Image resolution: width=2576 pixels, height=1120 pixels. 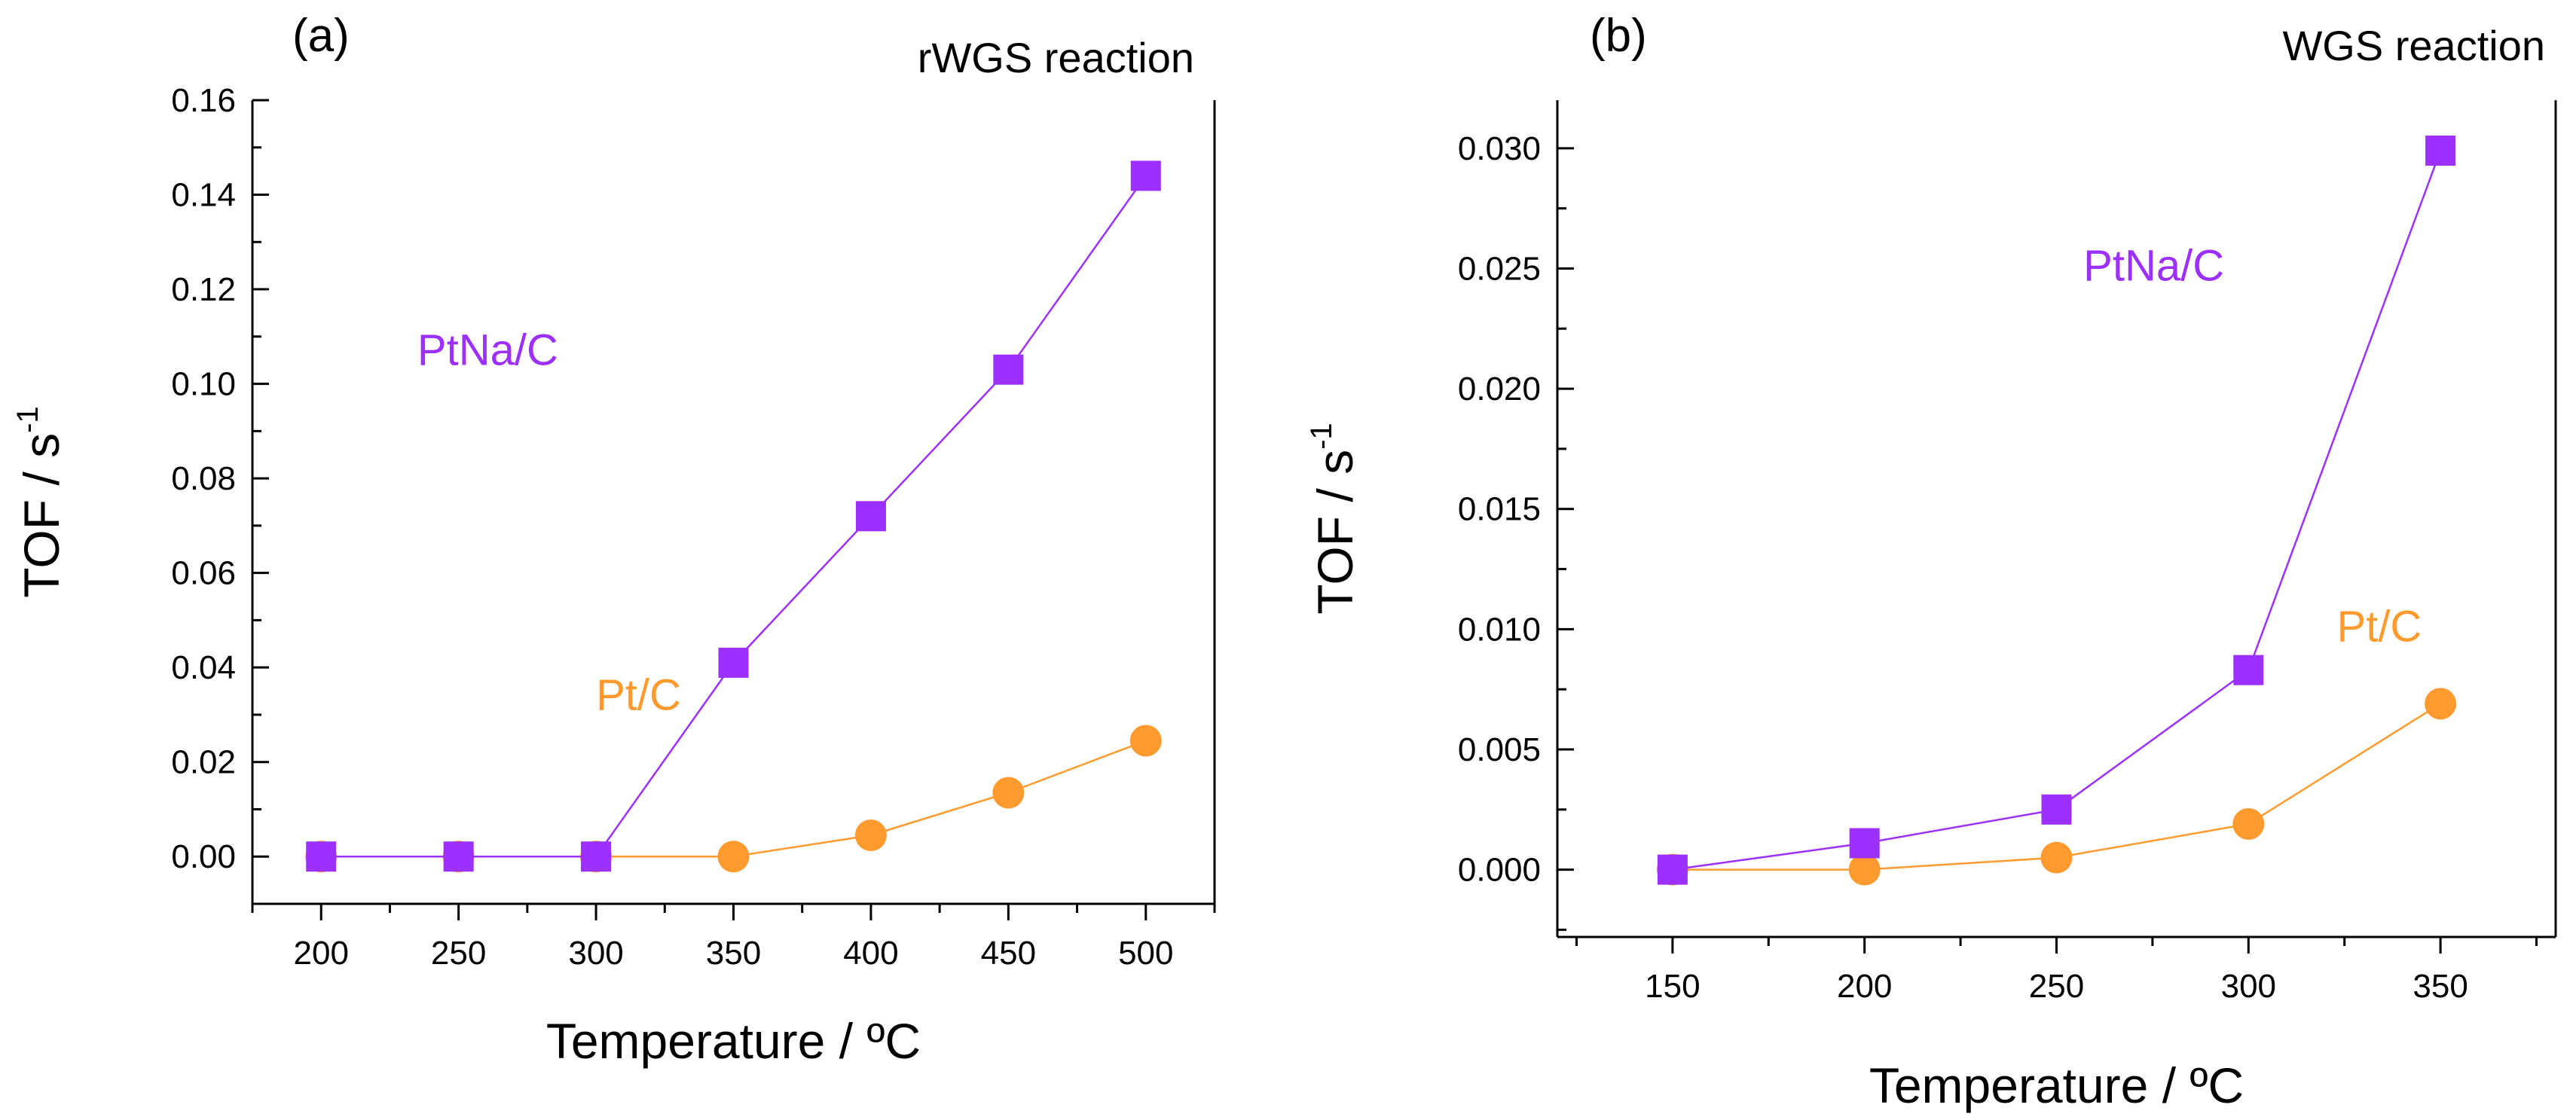 I want to click on panel-b-y-tick-label: 0.000, so click(x=1499, y=871).